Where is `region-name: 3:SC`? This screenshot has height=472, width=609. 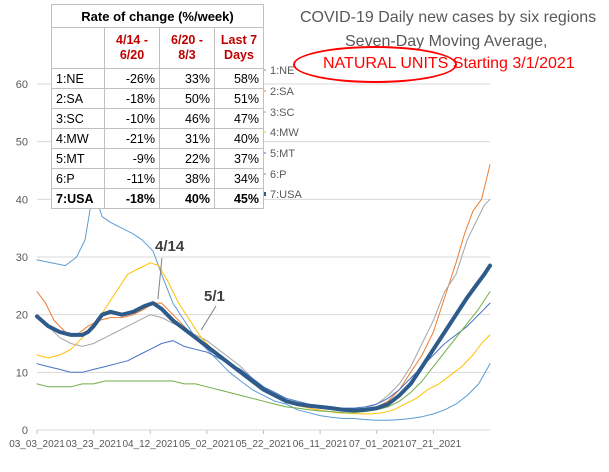 region-name: 3:SC is located at coordinates (78, 118).